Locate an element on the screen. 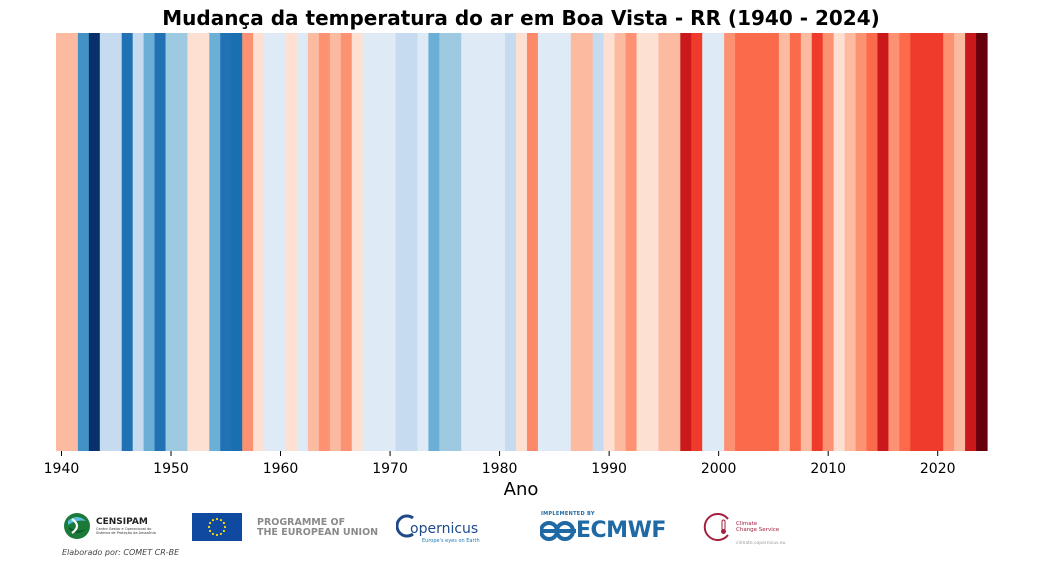 Image resolution: width=1042 pixels, height=567 pixels. eu-programme-text: PROGRAMME OF THE EUROPEAN UNION is located at coordinates (317, 528).